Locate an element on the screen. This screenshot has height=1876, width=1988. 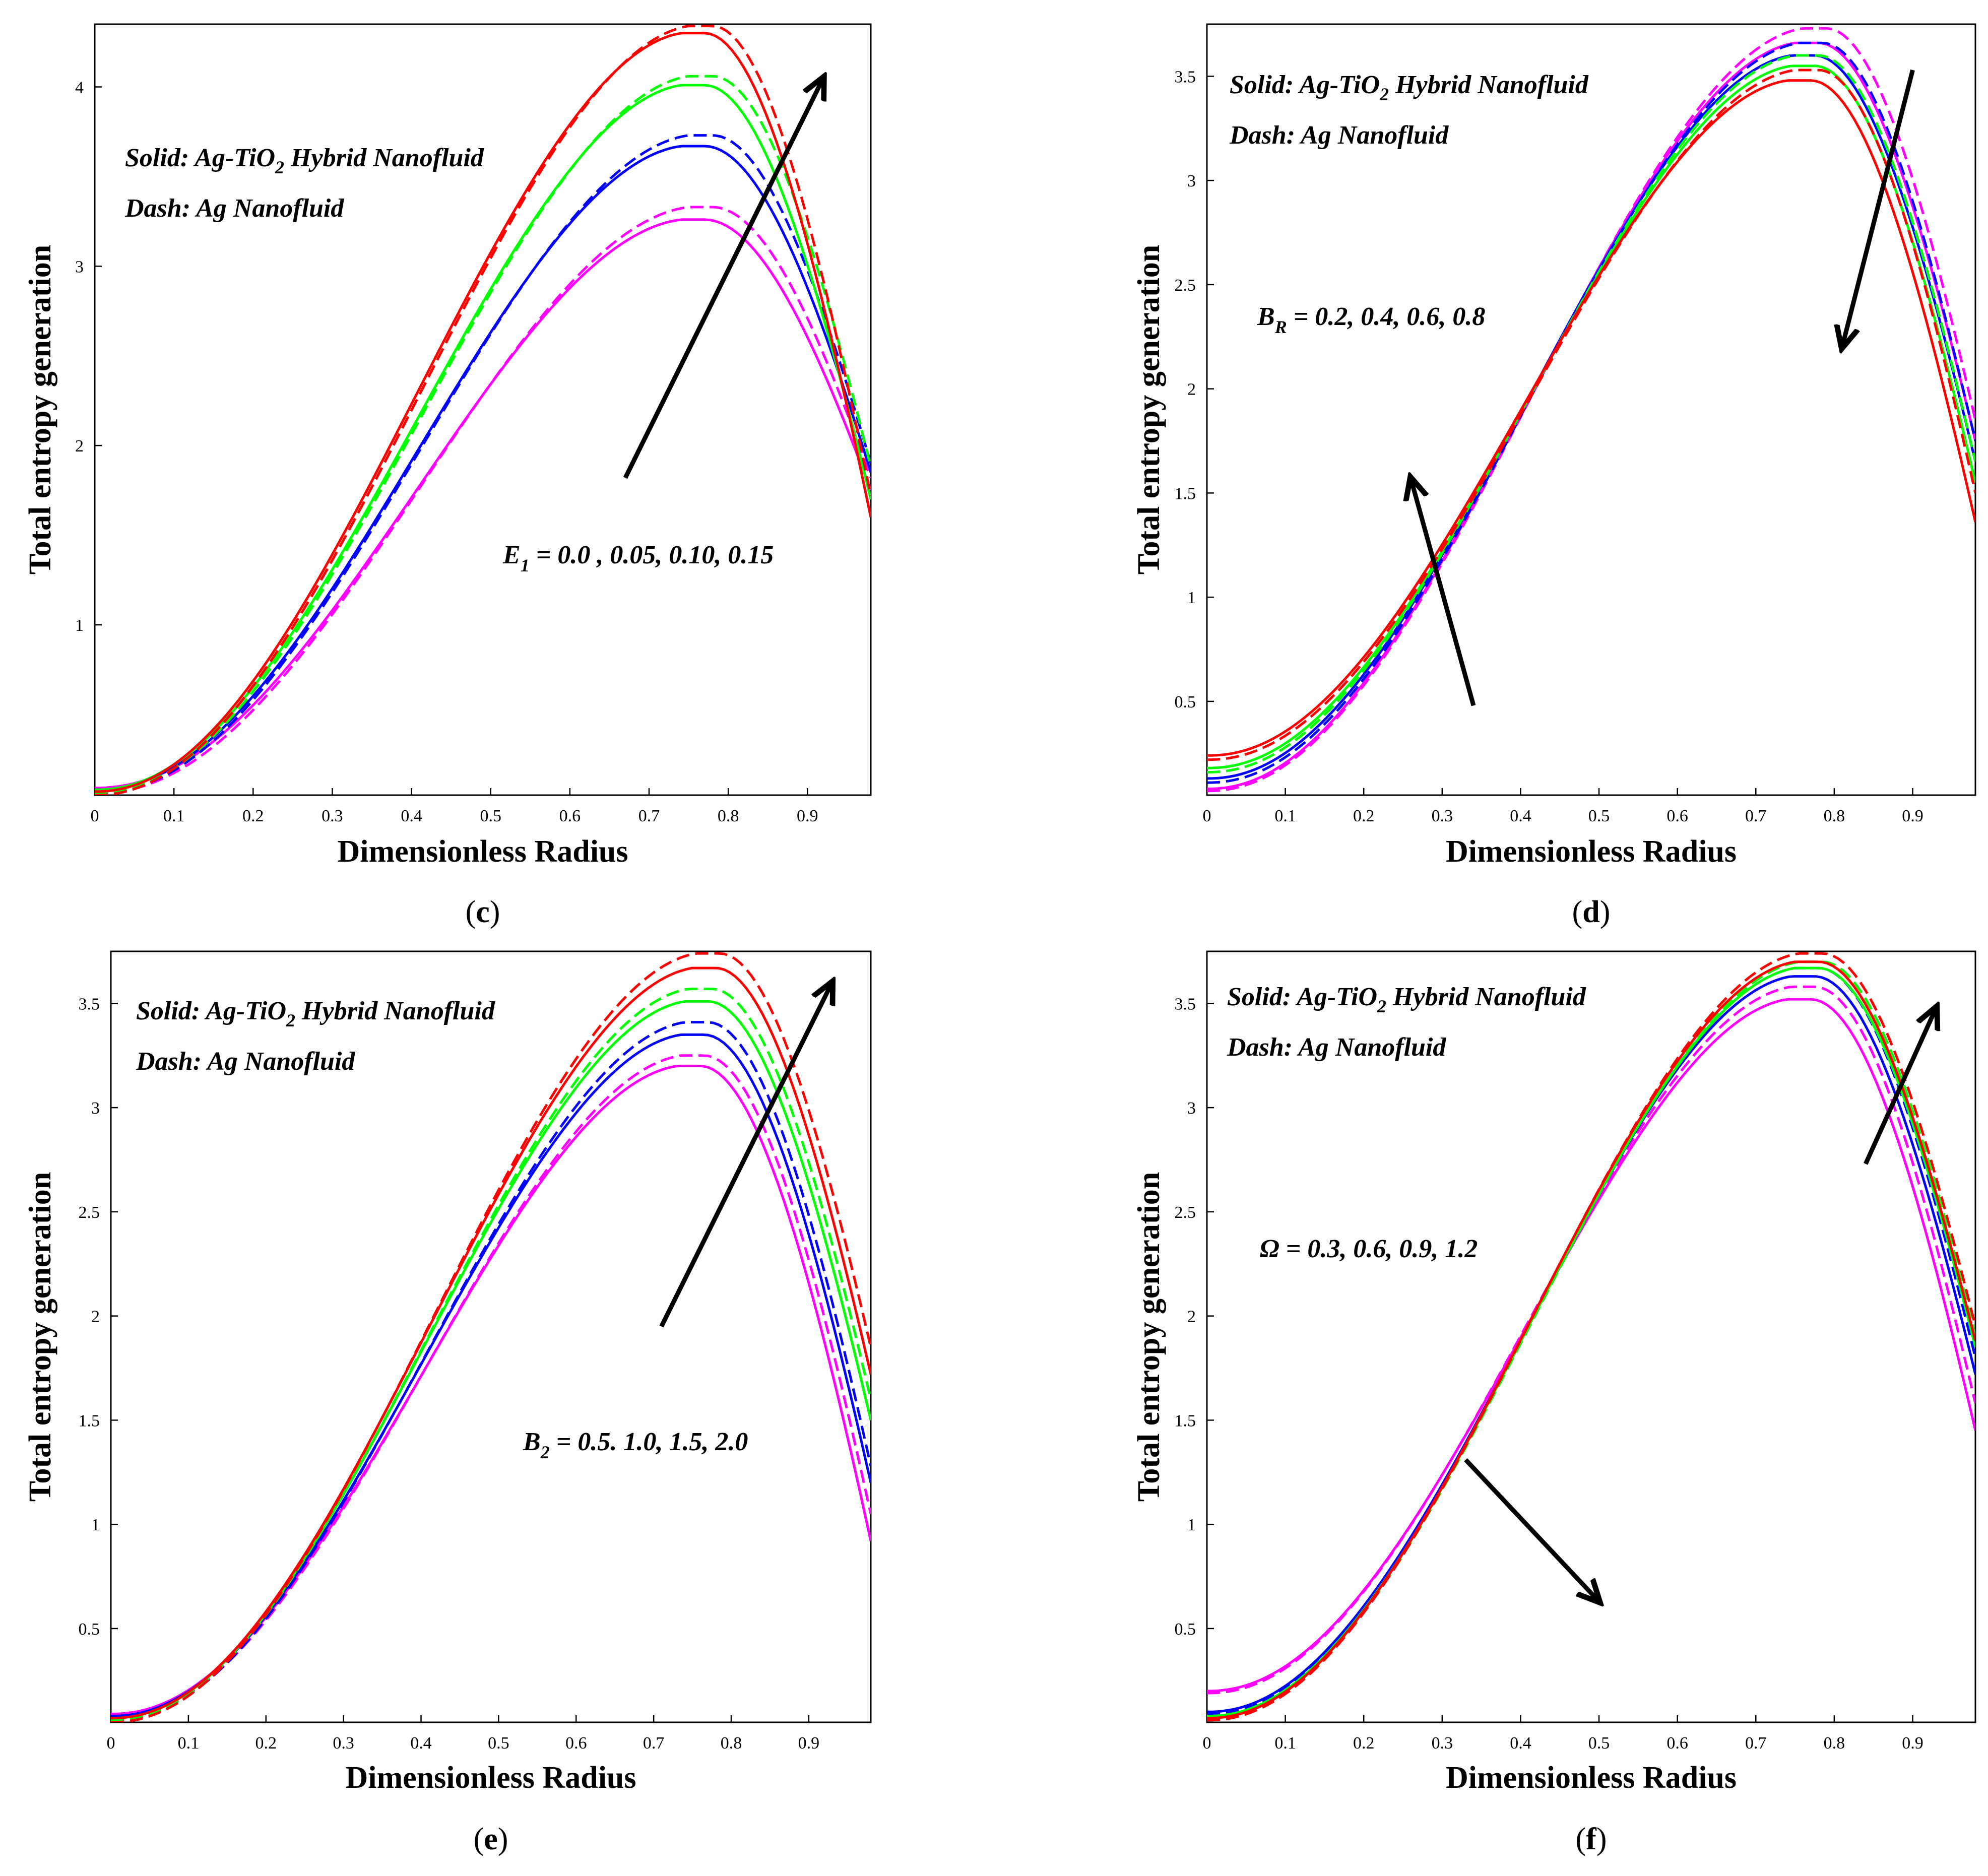
panel-letter: c is located at coordinates (483, 912).